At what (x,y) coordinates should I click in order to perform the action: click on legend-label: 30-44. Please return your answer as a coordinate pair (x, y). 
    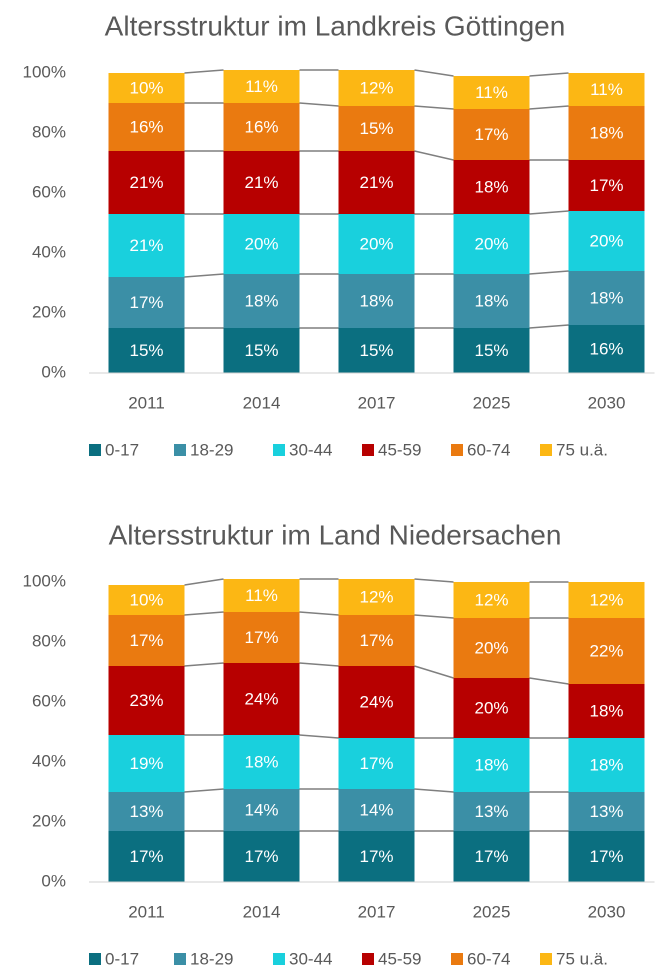
    Looking at the image, I should click on (310, 958).